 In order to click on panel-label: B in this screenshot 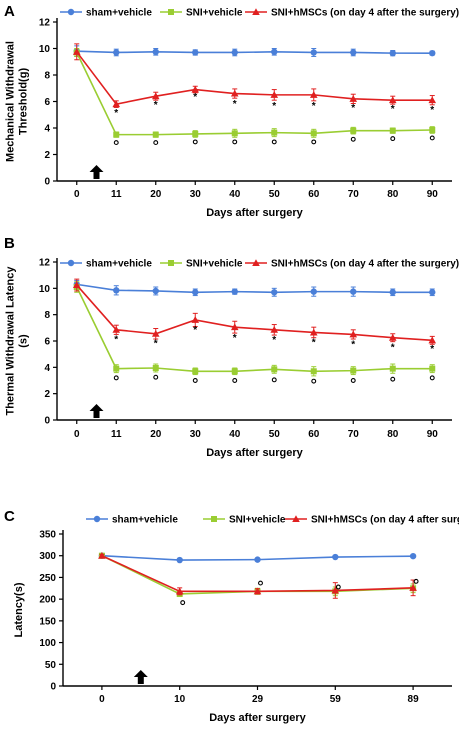, I will do `click(9, 243)`.